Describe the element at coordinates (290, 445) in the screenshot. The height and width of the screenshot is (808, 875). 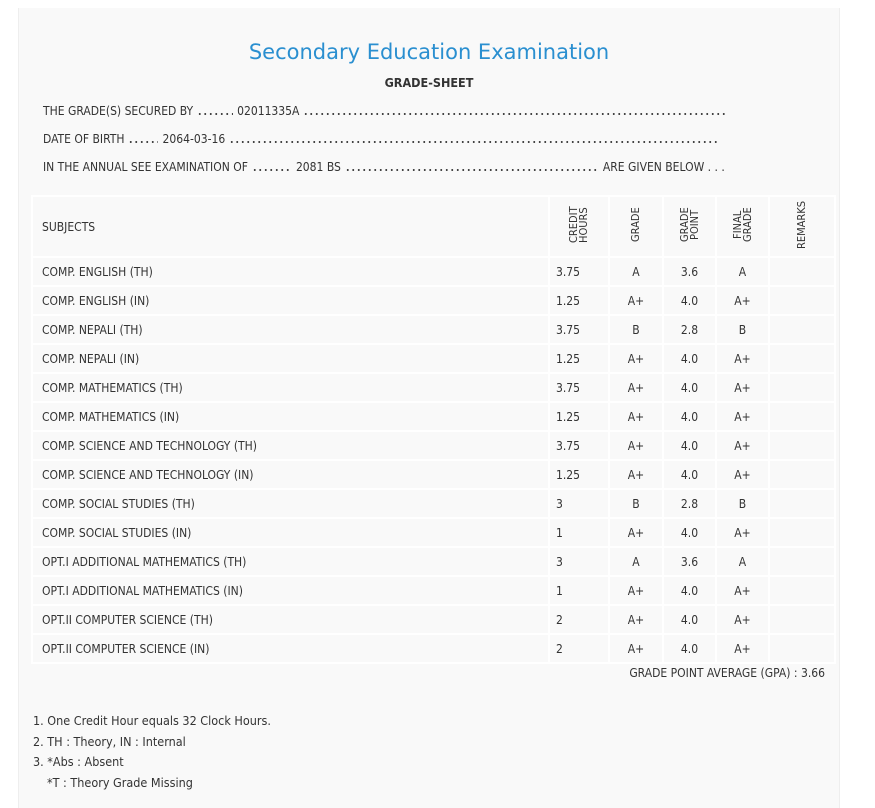
I see `table-cell: COMP. SCIENCE AND TECHNOLOGY (TH)` at that location.